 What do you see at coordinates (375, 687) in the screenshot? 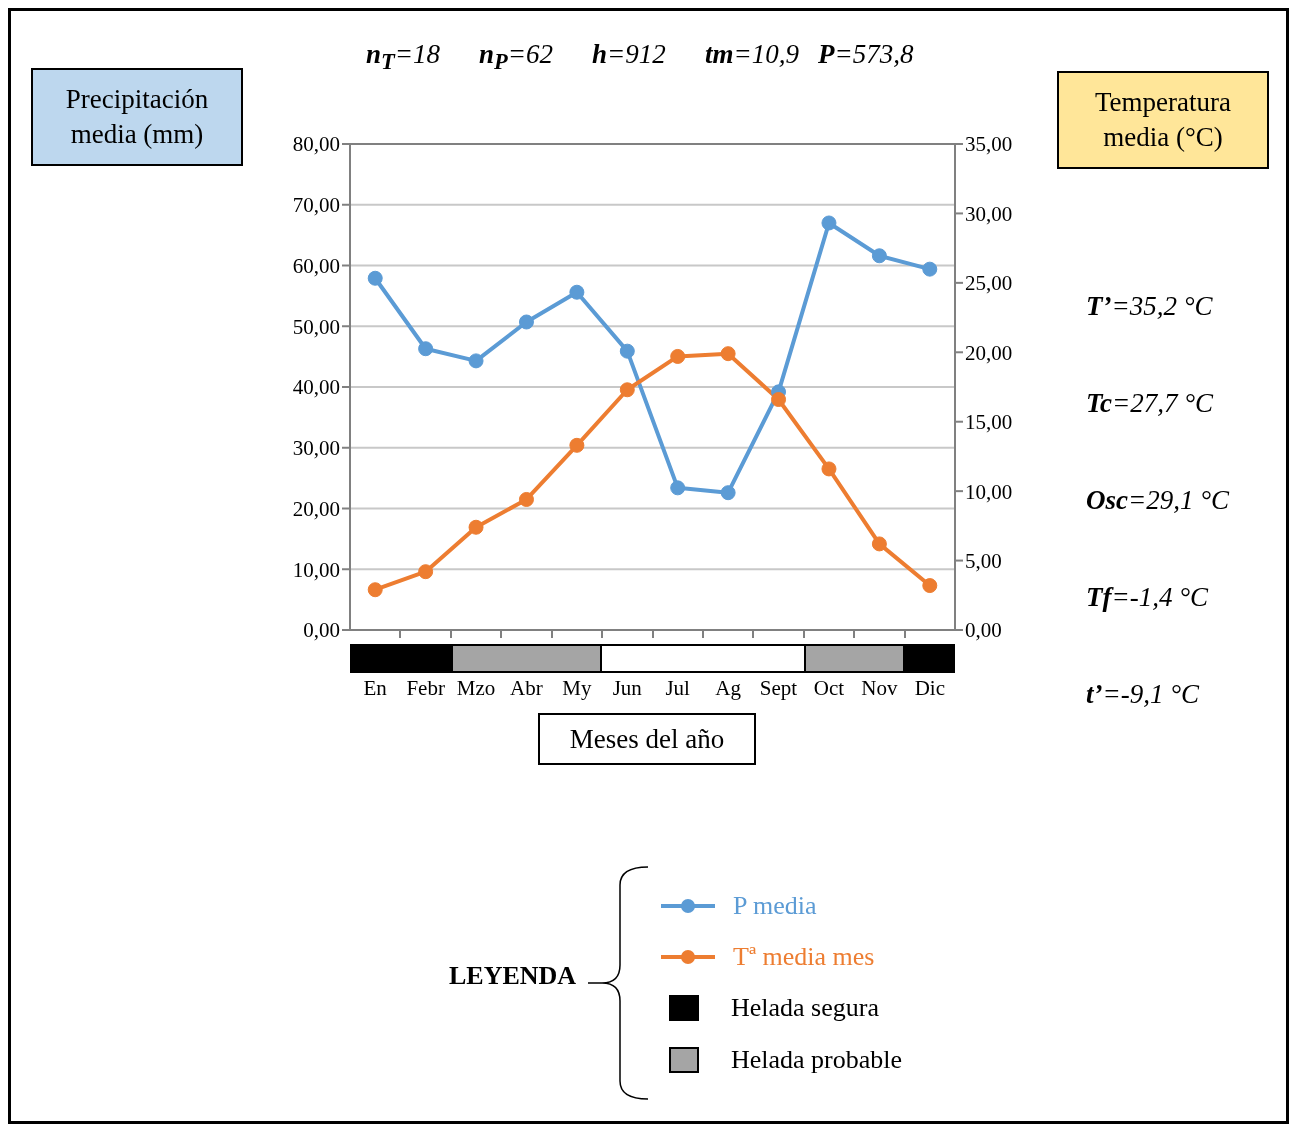
I see `x-tick-label: En` at bounding box center [375, 687].